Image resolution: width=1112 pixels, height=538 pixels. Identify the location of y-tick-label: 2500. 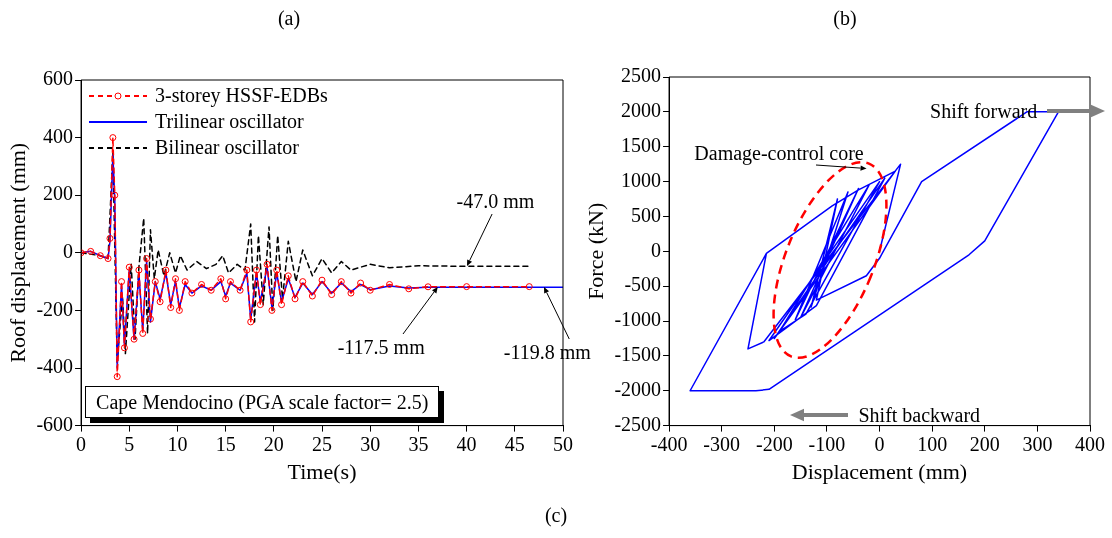
(641, 75).